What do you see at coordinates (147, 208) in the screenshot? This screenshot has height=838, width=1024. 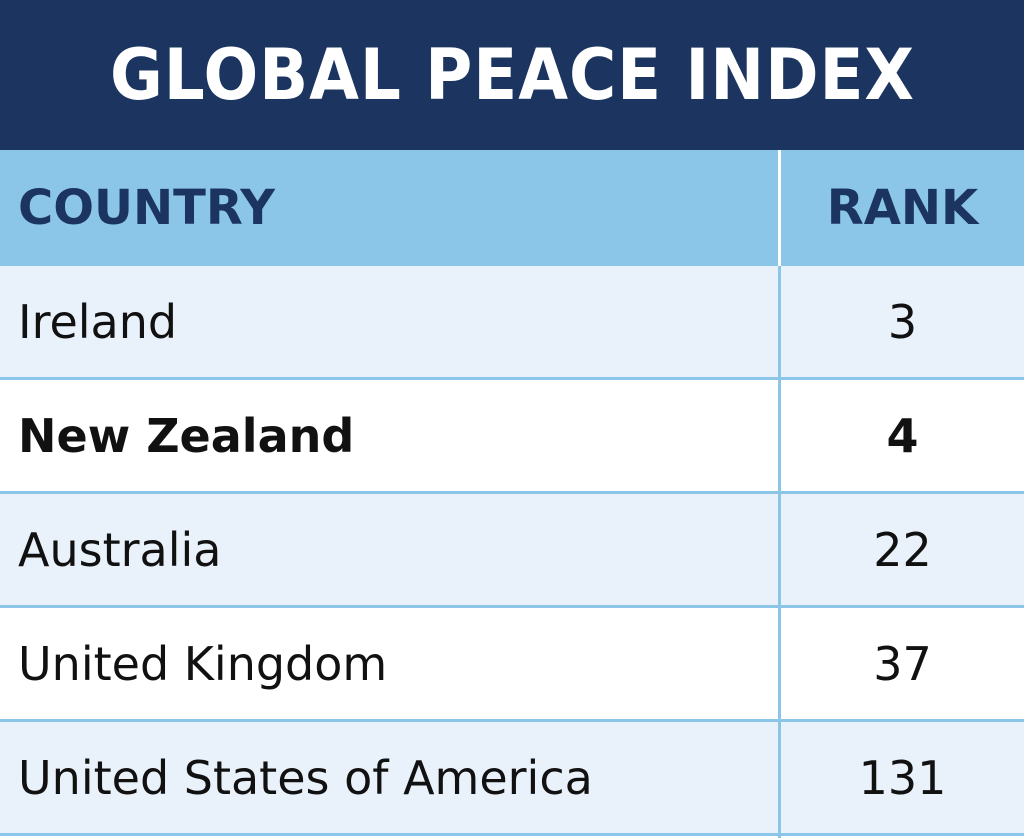 I see `column-header-country: COUNTRY` at bounding box center [147, 208].